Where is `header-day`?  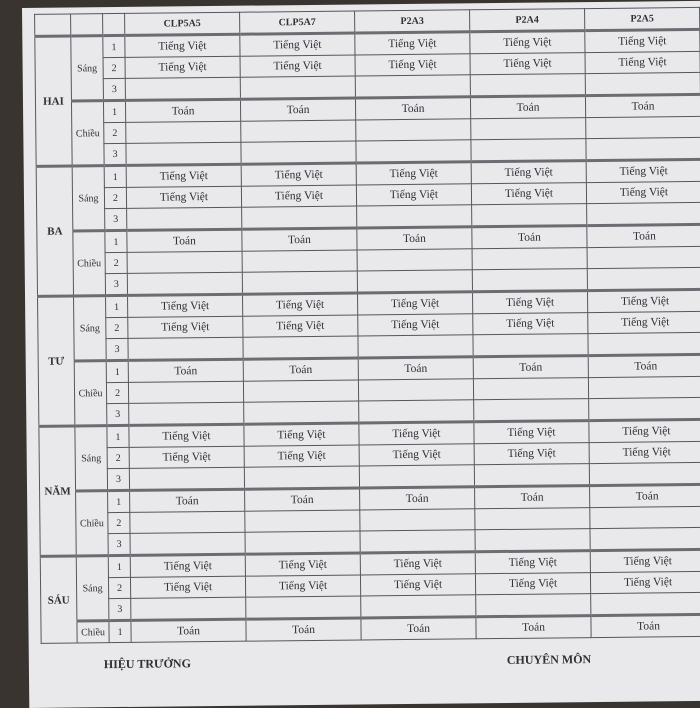 header-day is located at coordinates (52, 25).